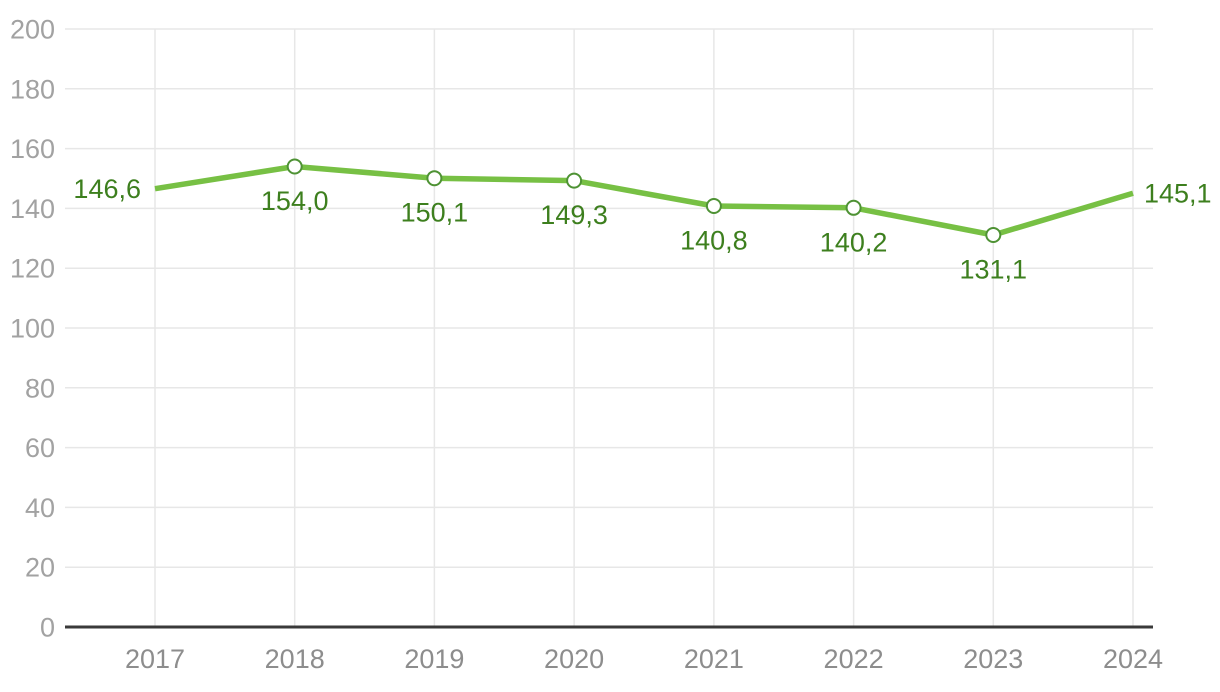  What do you see at coordinates (434, 659) in the screenshot?
I see `x-axis-tick-label: 2019` at bounding box center [434, 659].